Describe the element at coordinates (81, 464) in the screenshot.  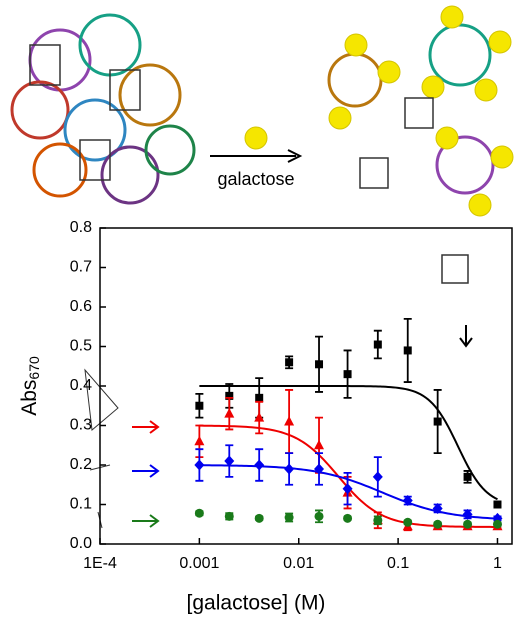
I see `y-tick-label: 0.2` at that location.